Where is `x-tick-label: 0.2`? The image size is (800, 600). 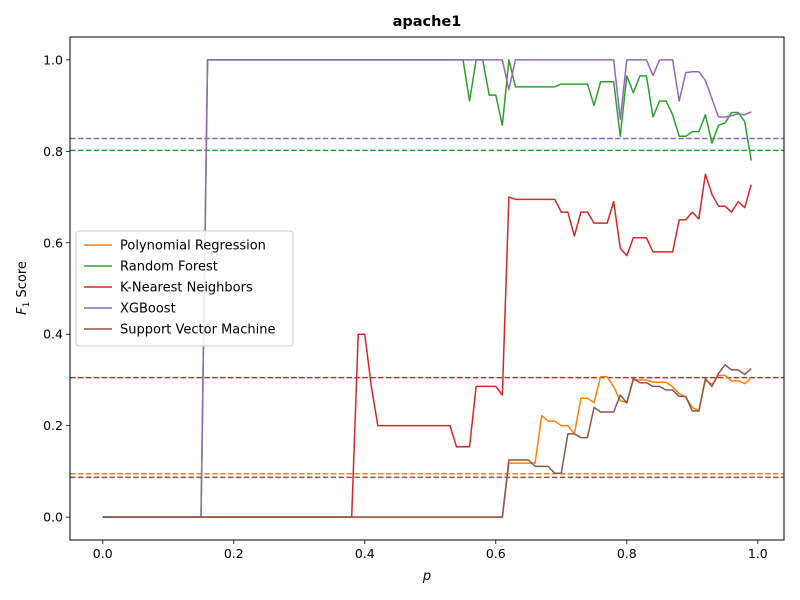 x-tick-label: 0.2 is located at coordinates (234, 553).